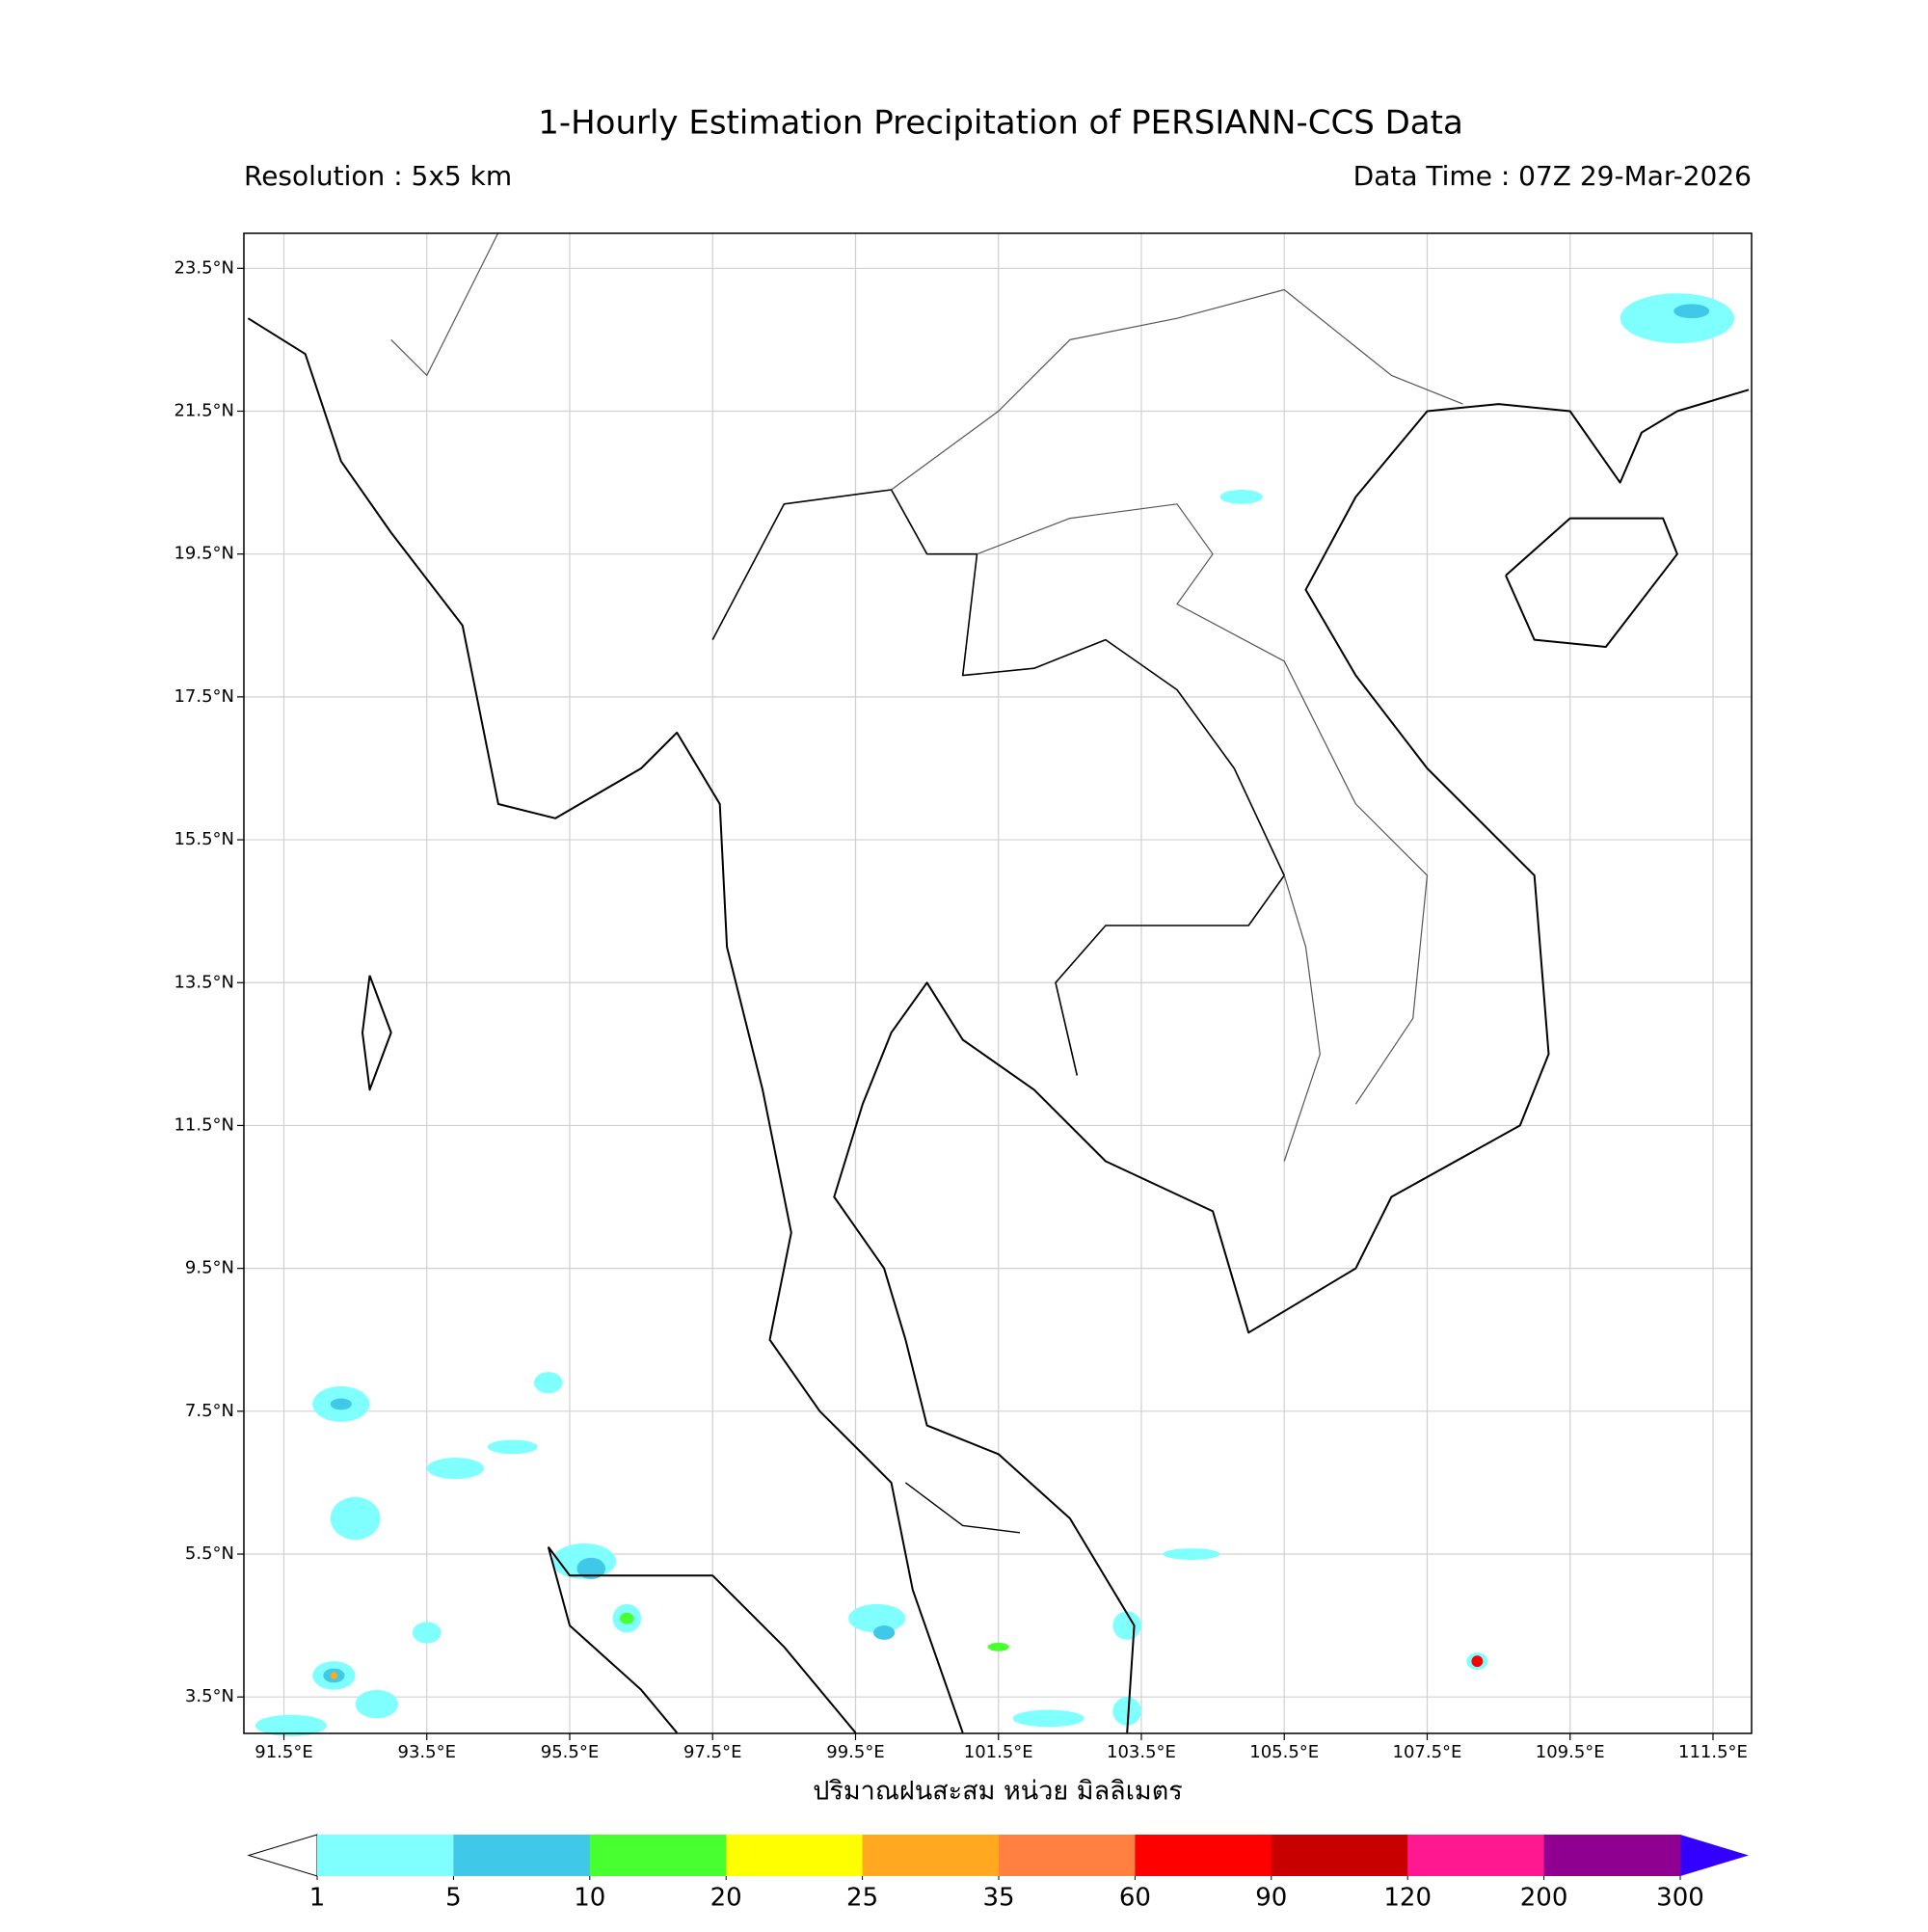 Image resolution: width=1928 pixels, height=1932 pixels. What do you see at coordinates (1135, 1899) in the screenshot?
I see `colorbar-tick-label: 60` at bounding box center [1135, 1899].